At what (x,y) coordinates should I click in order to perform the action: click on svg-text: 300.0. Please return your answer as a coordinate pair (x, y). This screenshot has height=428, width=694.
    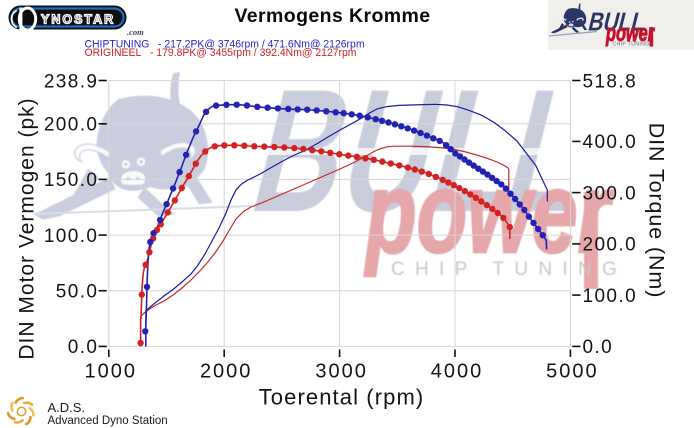
    Looking at the image, I should click on (610, 193).